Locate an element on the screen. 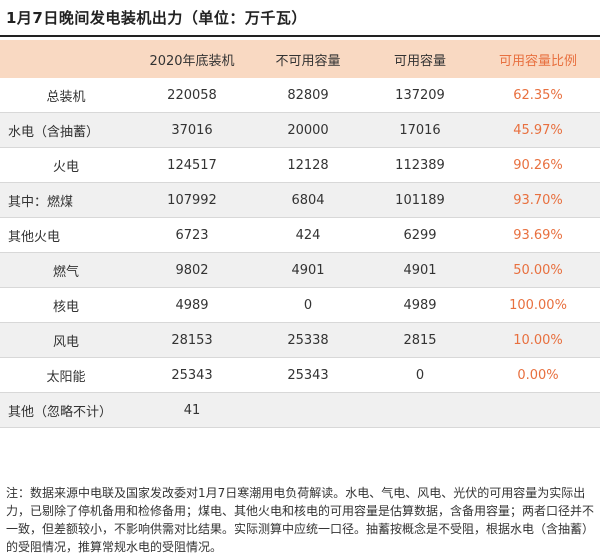  title-bar: 1月7日晚间发电装机出力（单位：万千瓦） is located at coordinates (300, 19).